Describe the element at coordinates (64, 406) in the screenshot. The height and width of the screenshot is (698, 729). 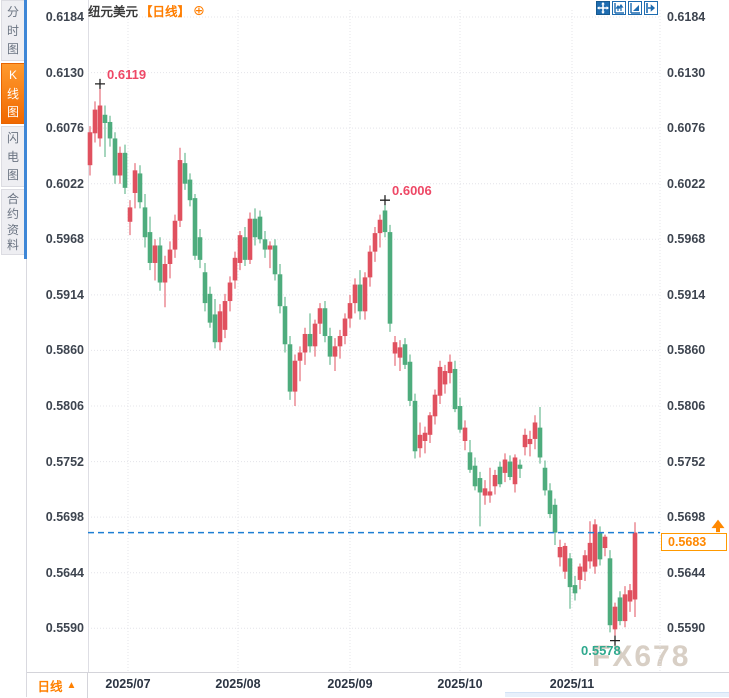
I see `y-axis-label-left: 0.5806` at that location.